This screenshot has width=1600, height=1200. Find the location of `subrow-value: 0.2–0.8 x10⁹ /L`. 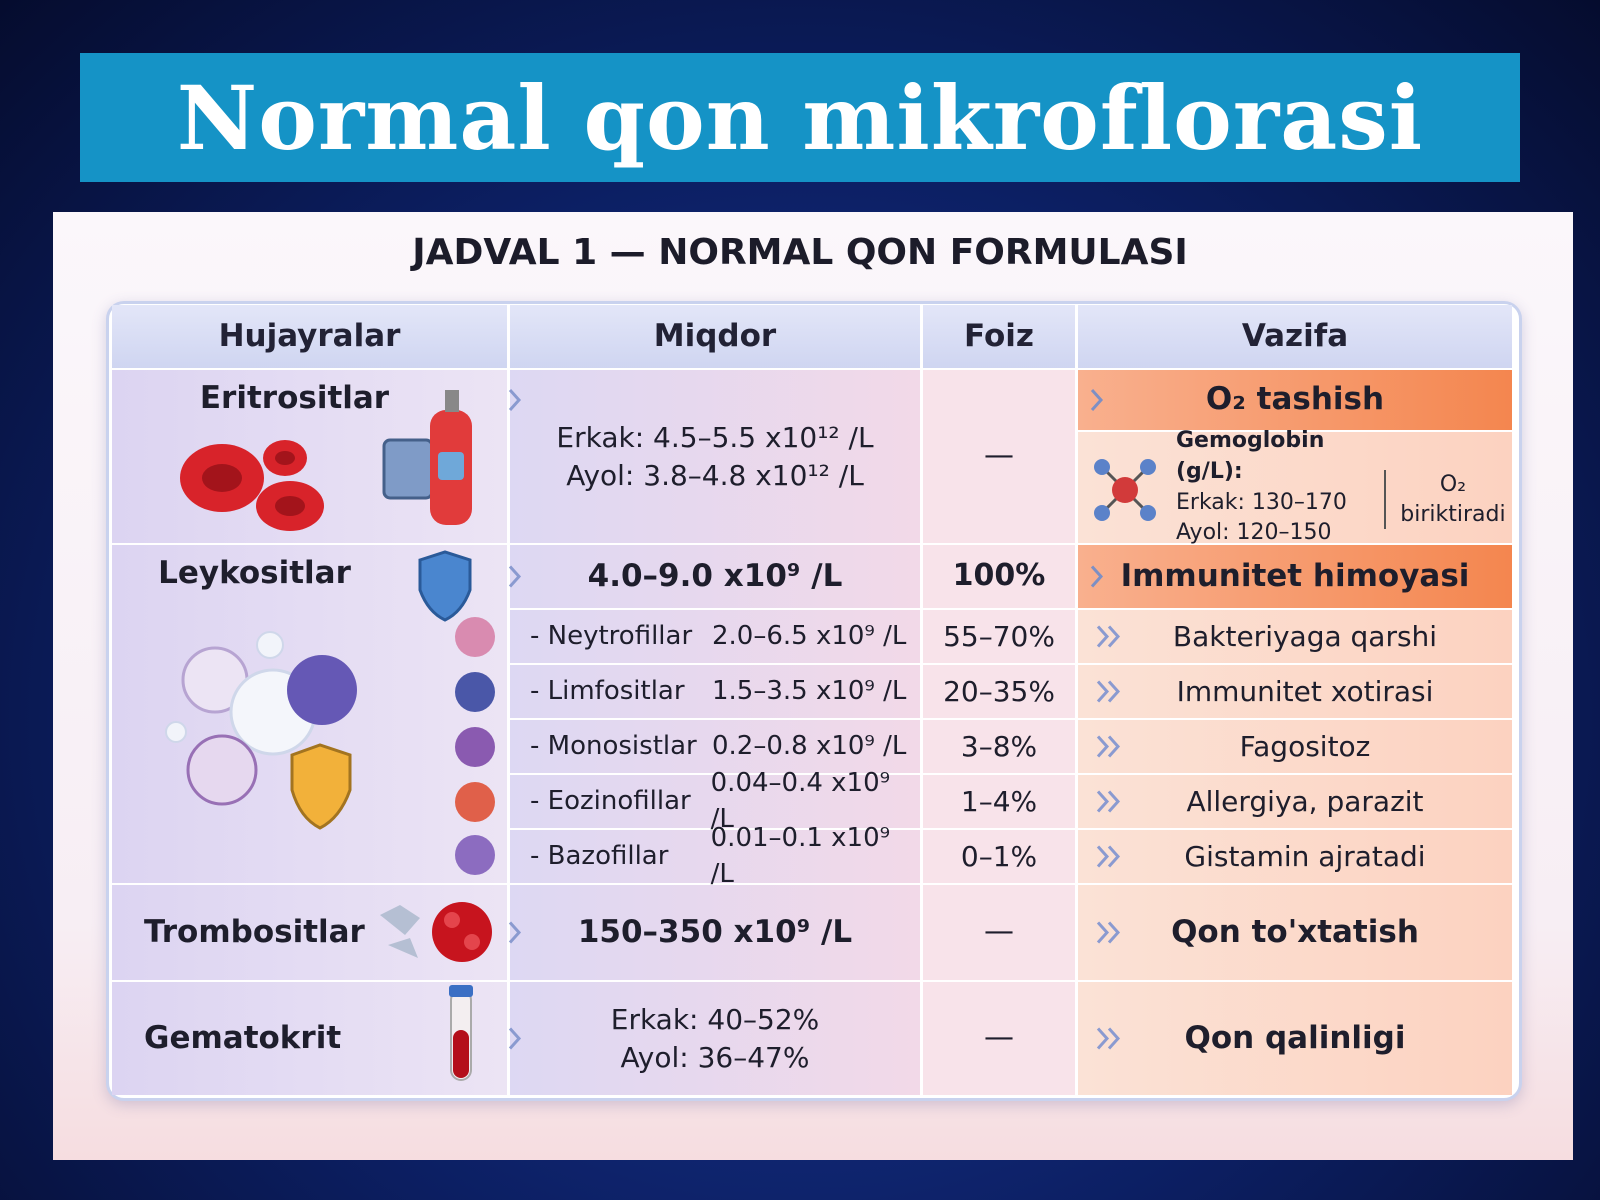

subrow-value: 0.2–0.8 x10⁹ /L is located at coordinates (809, 745).